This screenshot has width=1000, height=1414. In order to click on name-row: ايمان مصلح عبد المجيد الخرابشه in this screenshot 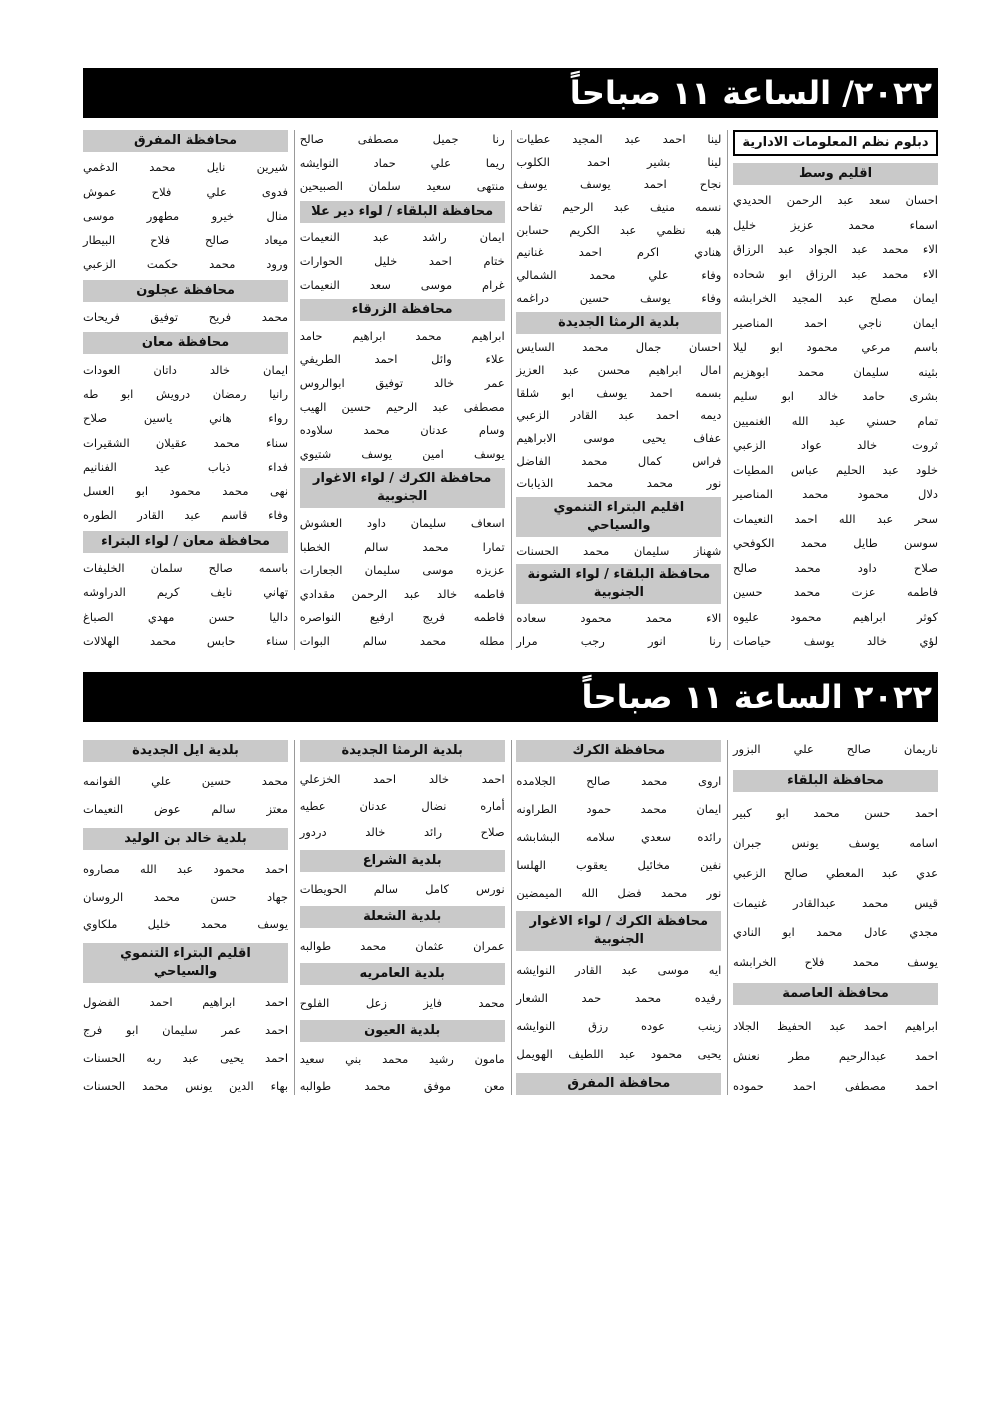, I will do `click(835, 298)`.